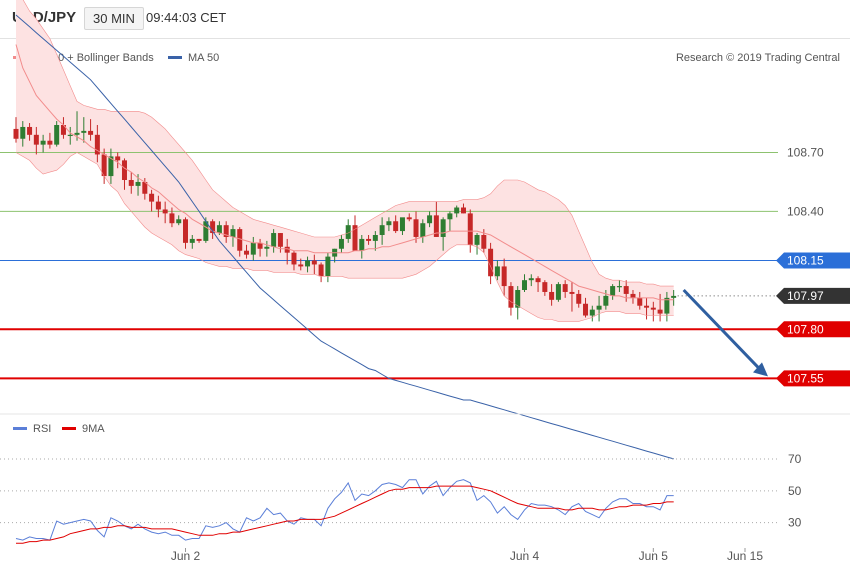 Image resolution: width=850 pixels, height=576 pixels. Describe the element at coordinates (345, 514) in the screenshot. I see `9ma-line` at that location.